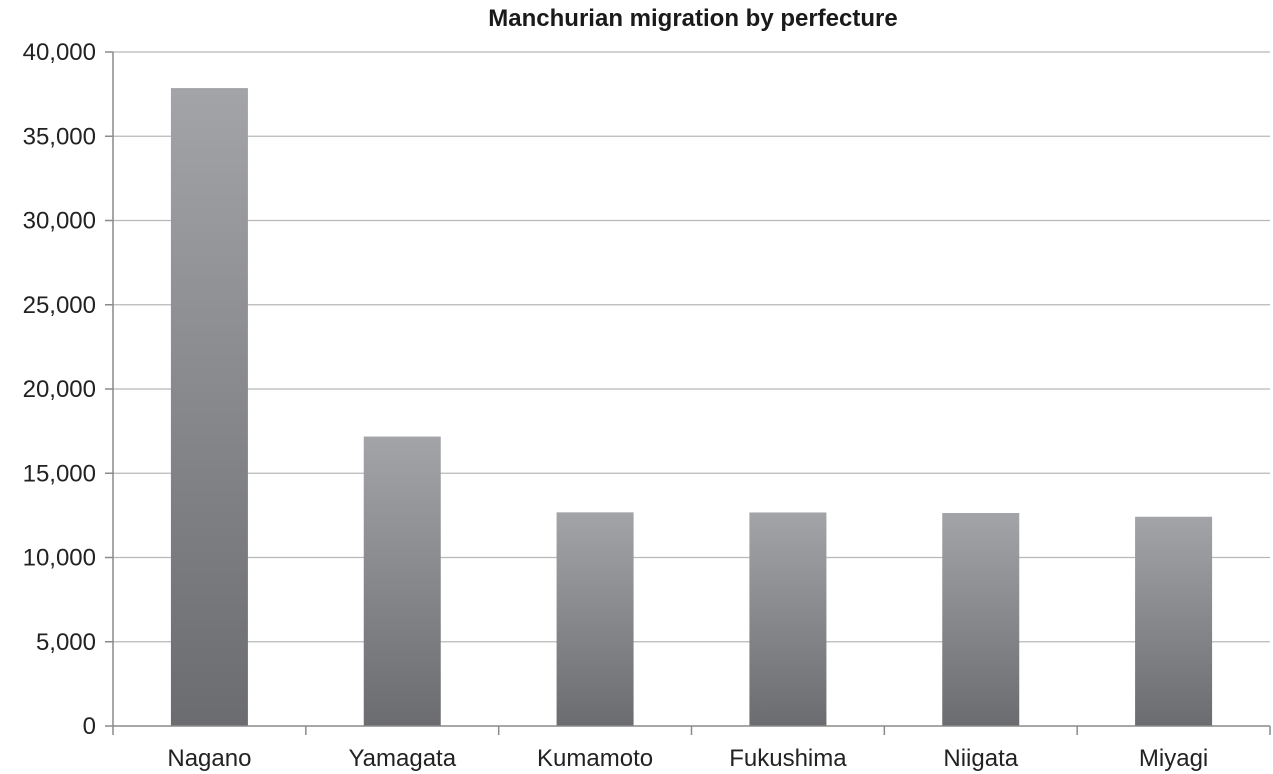 The image size is (1273, 774). Describe the element at coordinates (209, 407) in the screenshot. I see `bar-nagano` at that location.